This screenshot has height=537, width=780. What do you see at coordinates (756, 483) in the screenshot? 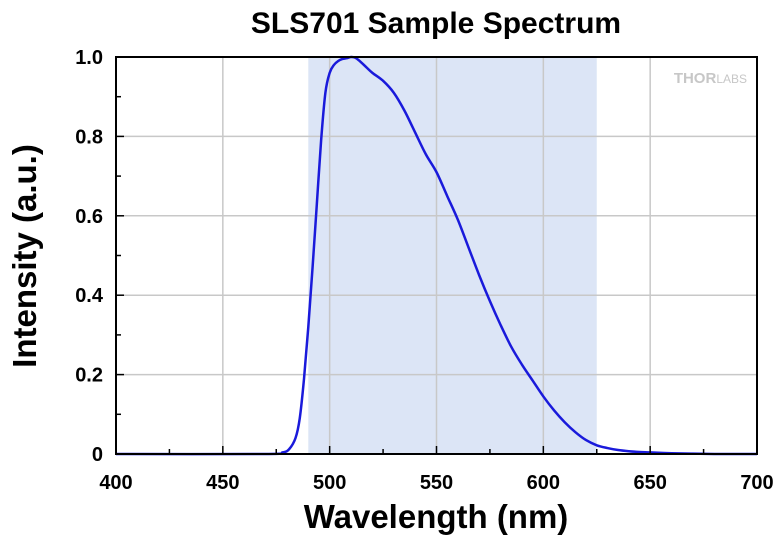
I see `x-tick-label: 700` at bounding box center [756, 483].